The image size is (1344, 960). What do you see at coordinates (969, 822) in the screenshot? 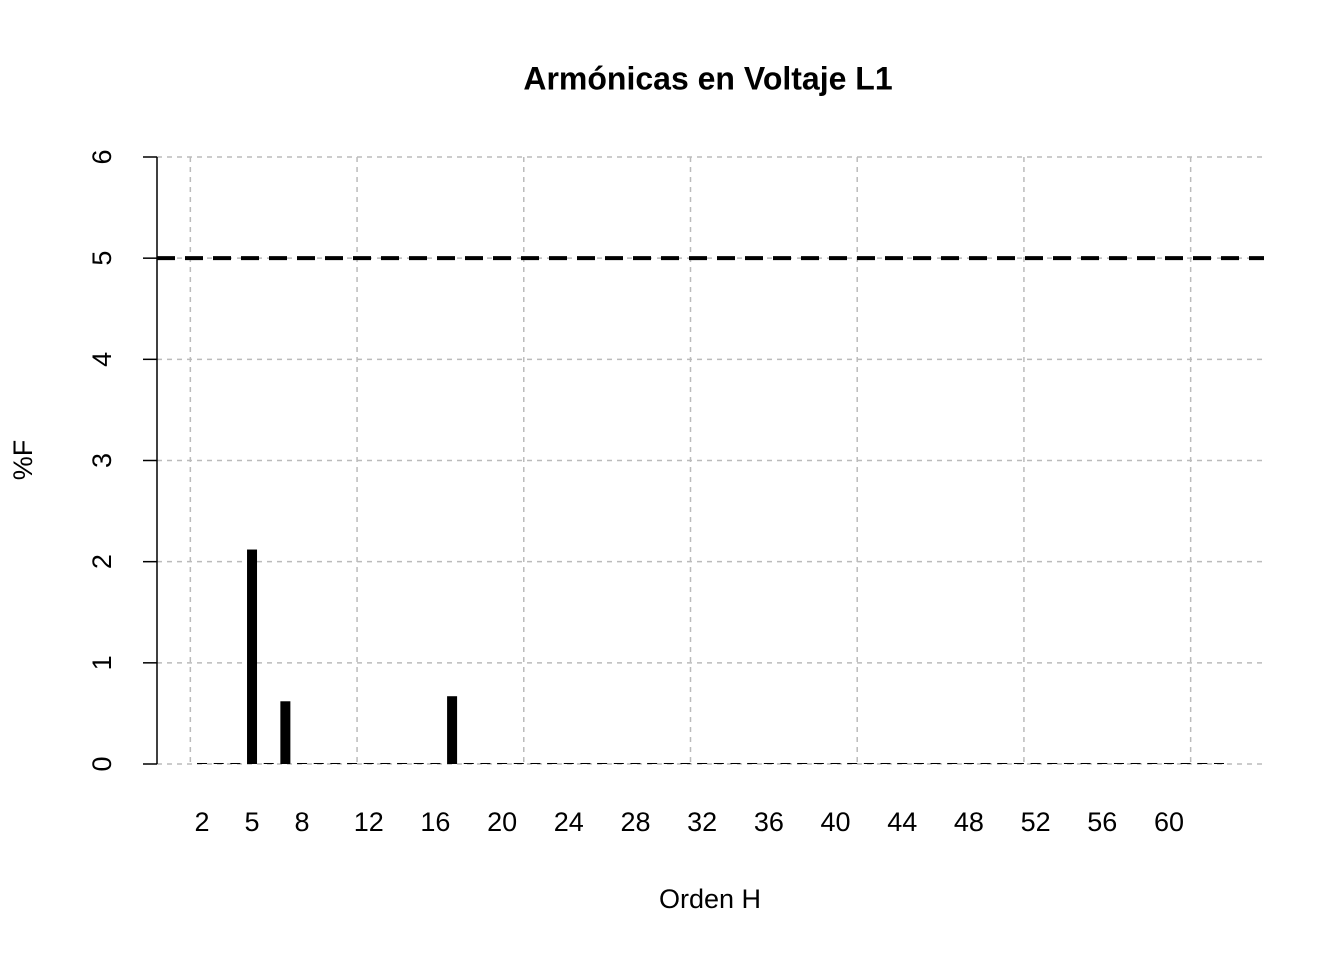
I see `x-tick-label: 48` at bounding box center [969, 822].